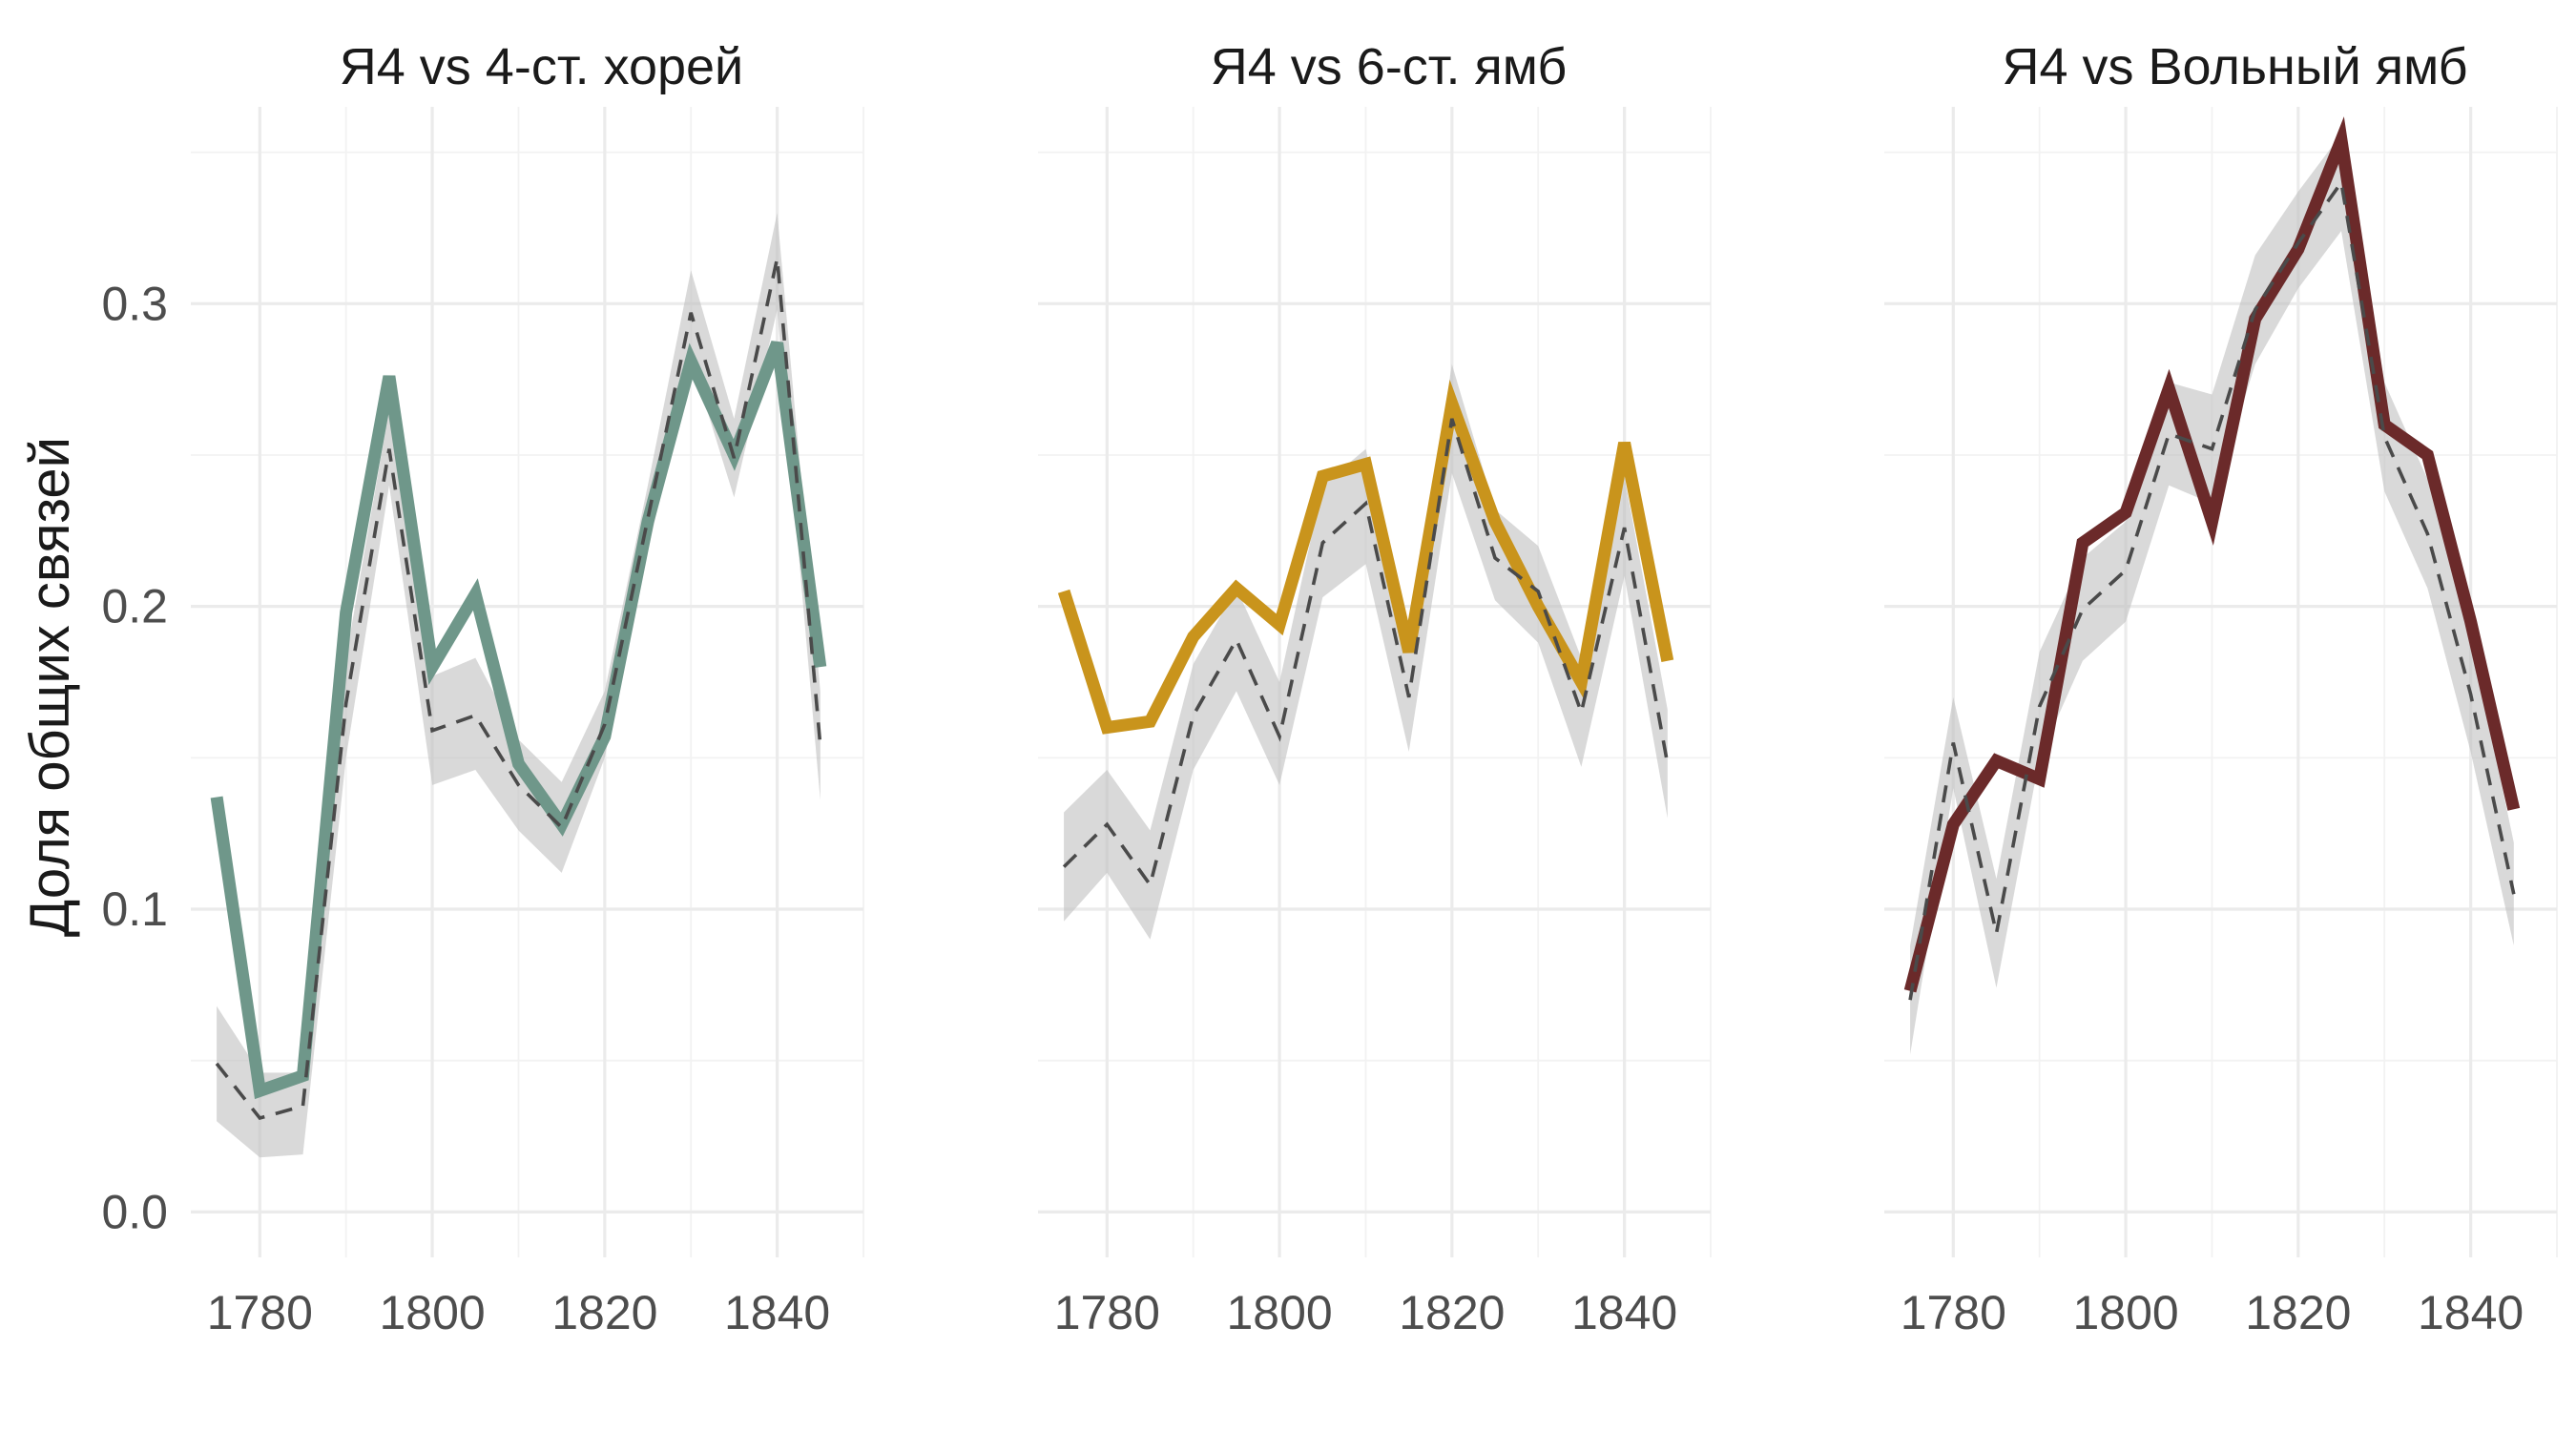  Describe the element at coordinates (134, 1211) in the screenshot. I see `y-tick-label: 0.0` at that location.